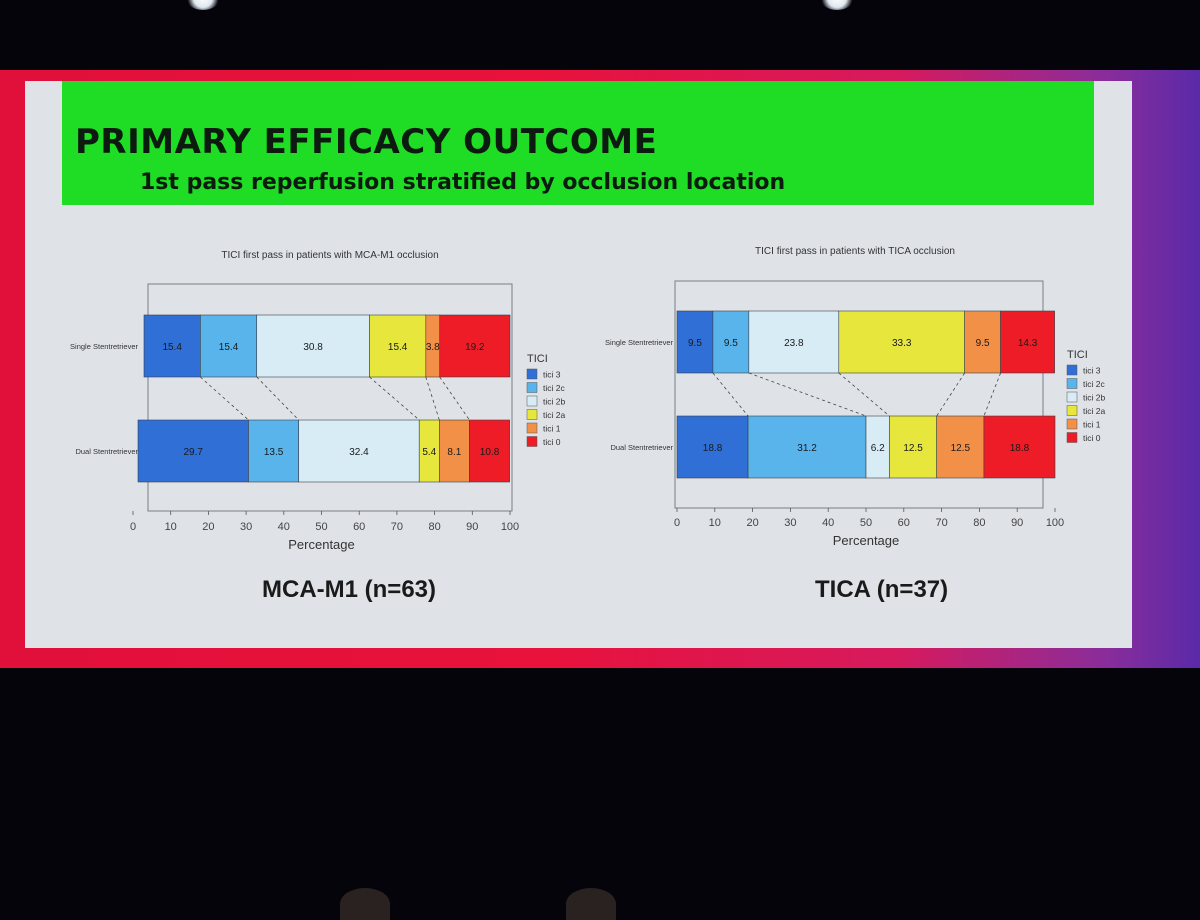 Image resolution: width=1200 pixels, height=920 pixels. What do you see at coordinates (359, 452) in the screenshot?
I see `bar-value-label: 32.4` at bounding box center [359, 452].